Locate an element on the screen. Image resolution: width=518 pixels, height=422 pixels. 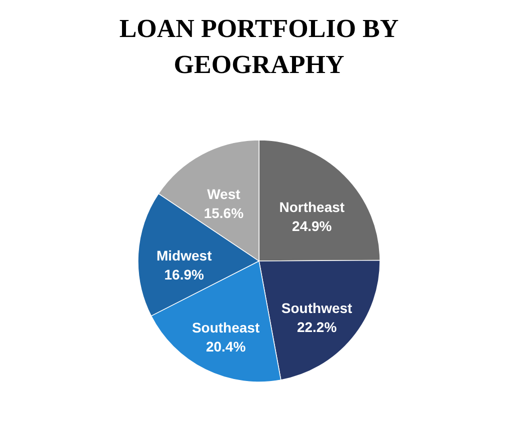
slice-label: Southwest is located at coordinates (317, 308).